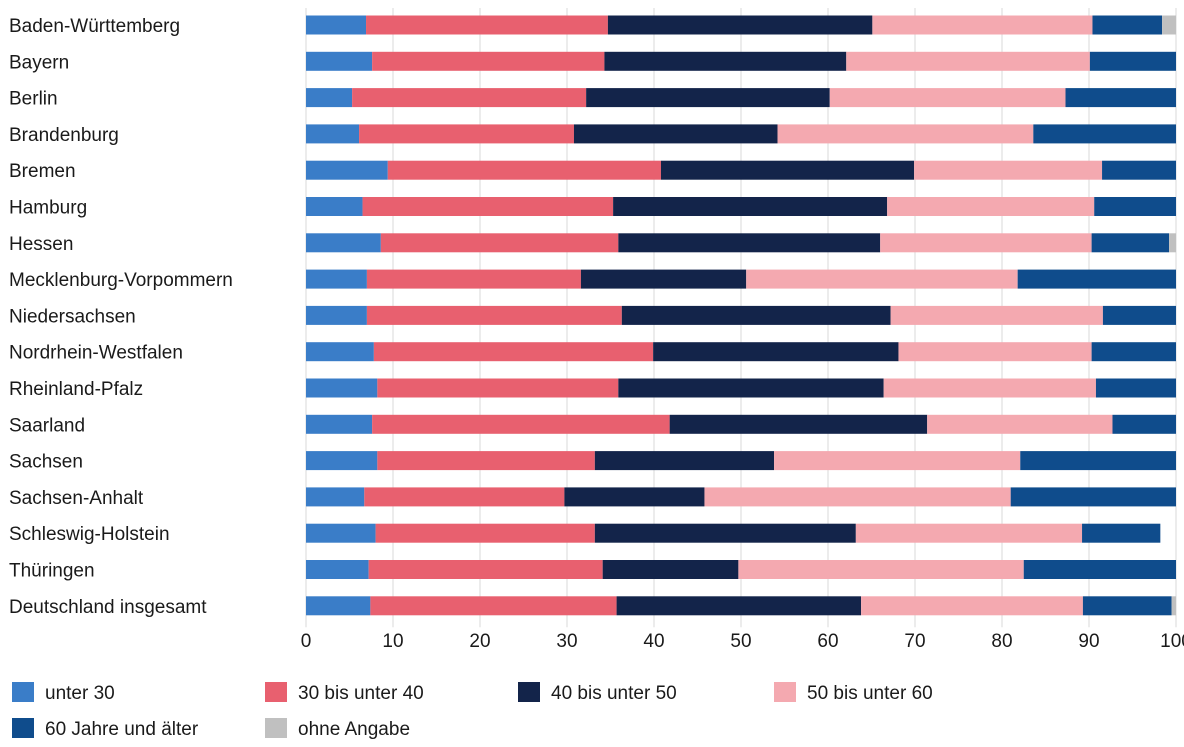 This screenshot has height=747, width=1184. What do you see at coordinates (47, 425) in the screenshot?
I see `category-label: Saarland` at bounding box center [47, 425].